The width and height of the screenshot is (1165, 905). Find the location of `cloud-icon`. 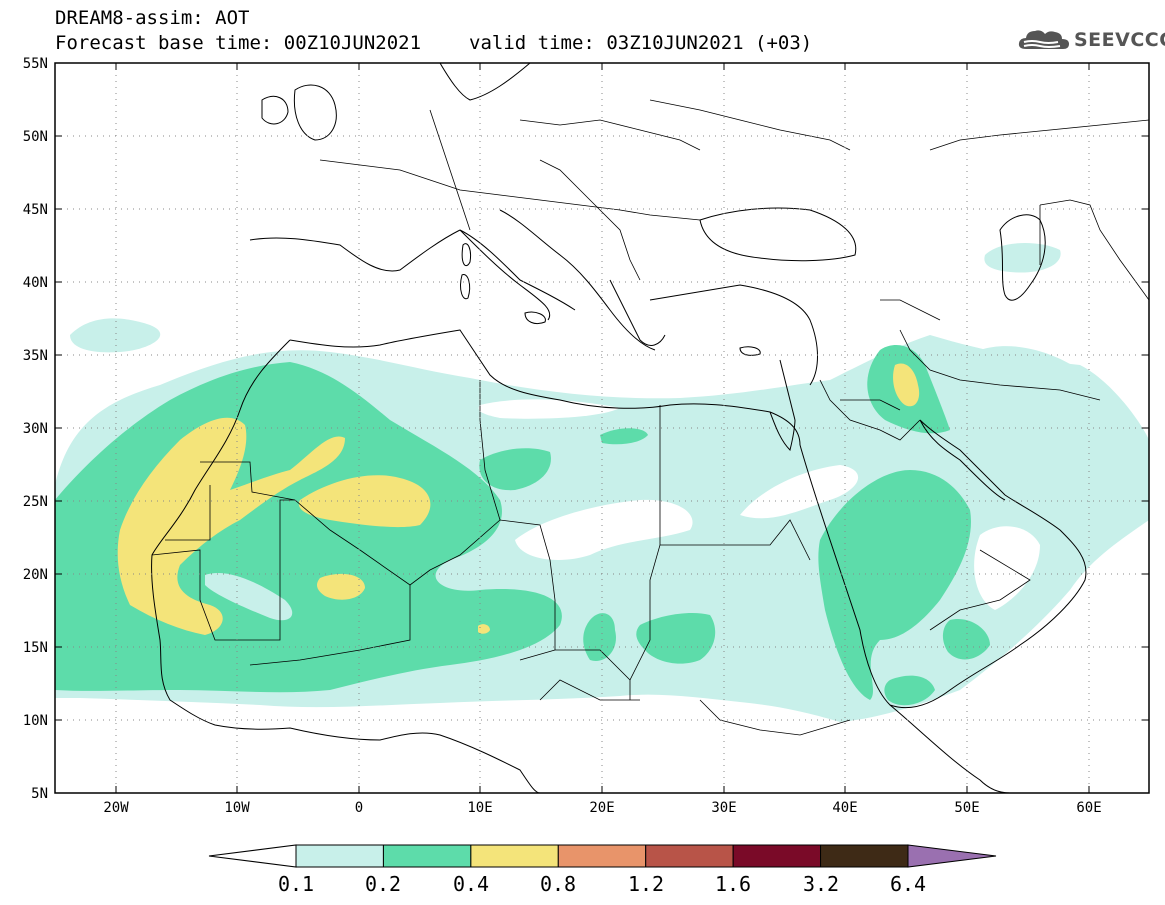

cloud-icon is located at coordinates (1043, 39).